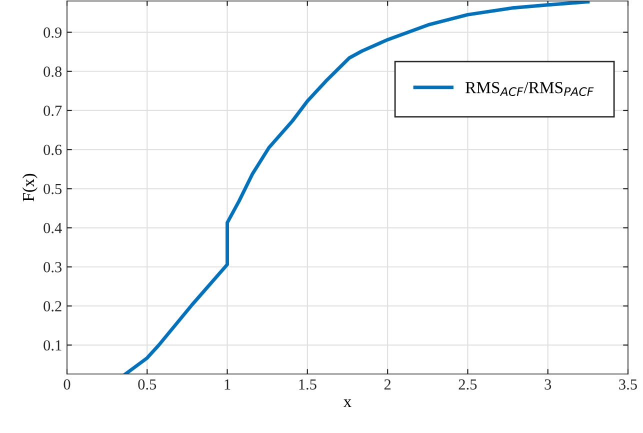 The height and width of the screenshot is (433, 643). What do you see at coordinates (387, 384) in the screenshot?
I see `x-tick-label: 2` at bounding box center [387, 384].